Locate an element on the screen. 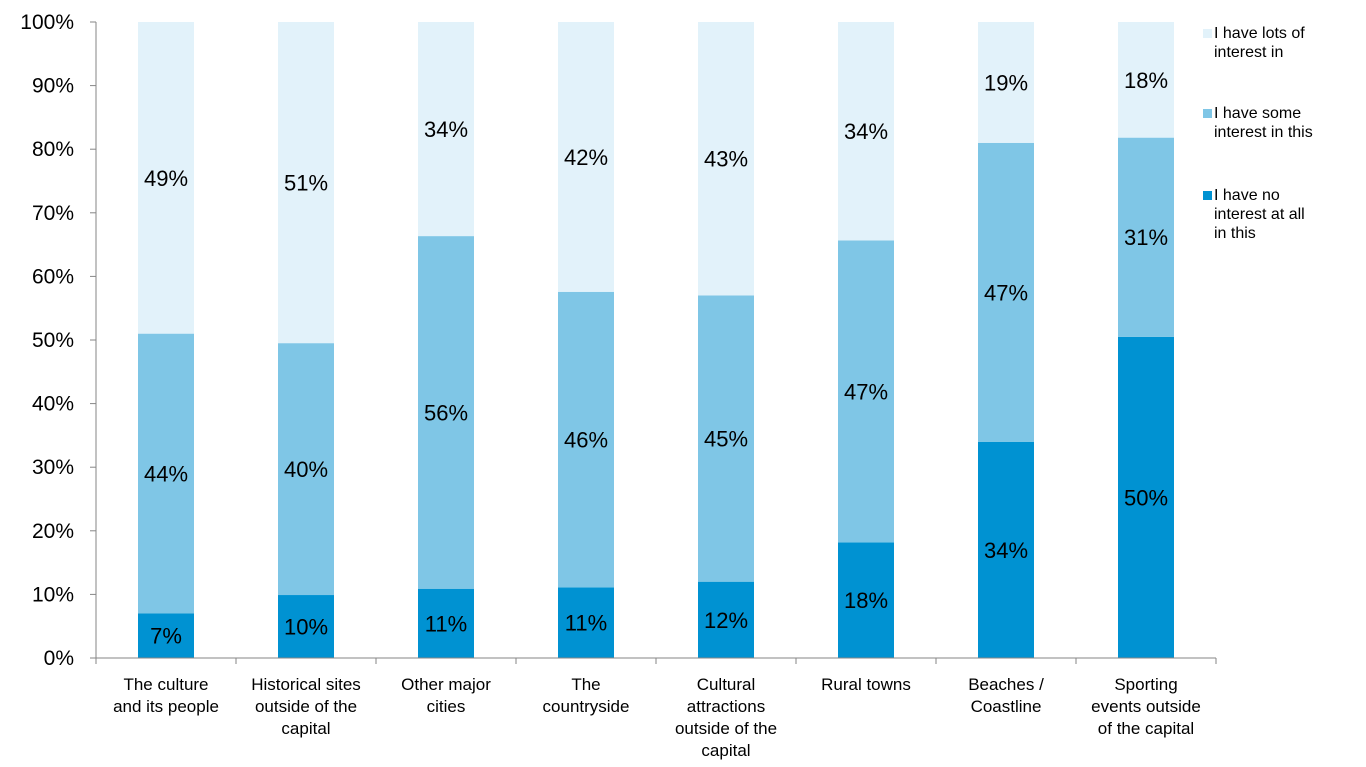  y-tick-label: 50% is located at coordinates (53, 340).